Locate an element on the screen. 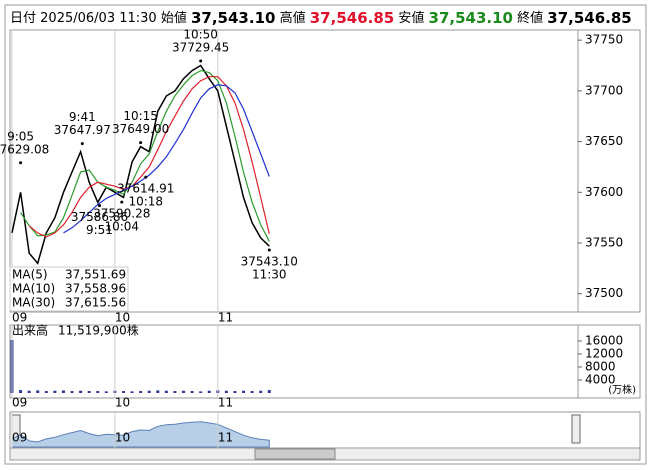  high-price: 37647.97 is located at coordinates (82, 130).